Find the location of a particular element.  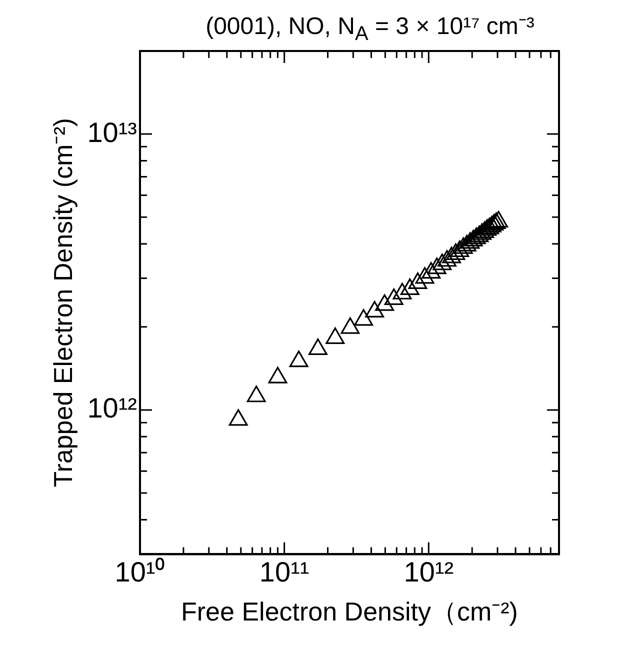

x-tick-label: 10¹⁰ is located at coordinates (140, 572).